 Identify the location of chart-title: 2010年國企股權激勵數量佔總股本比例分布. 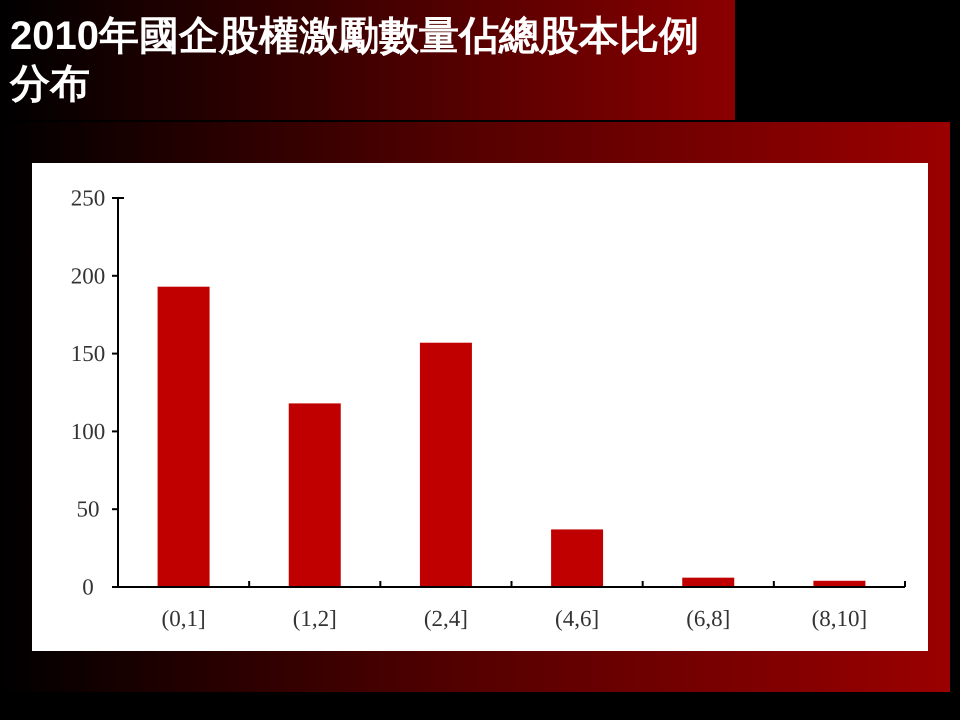
(355, 60).